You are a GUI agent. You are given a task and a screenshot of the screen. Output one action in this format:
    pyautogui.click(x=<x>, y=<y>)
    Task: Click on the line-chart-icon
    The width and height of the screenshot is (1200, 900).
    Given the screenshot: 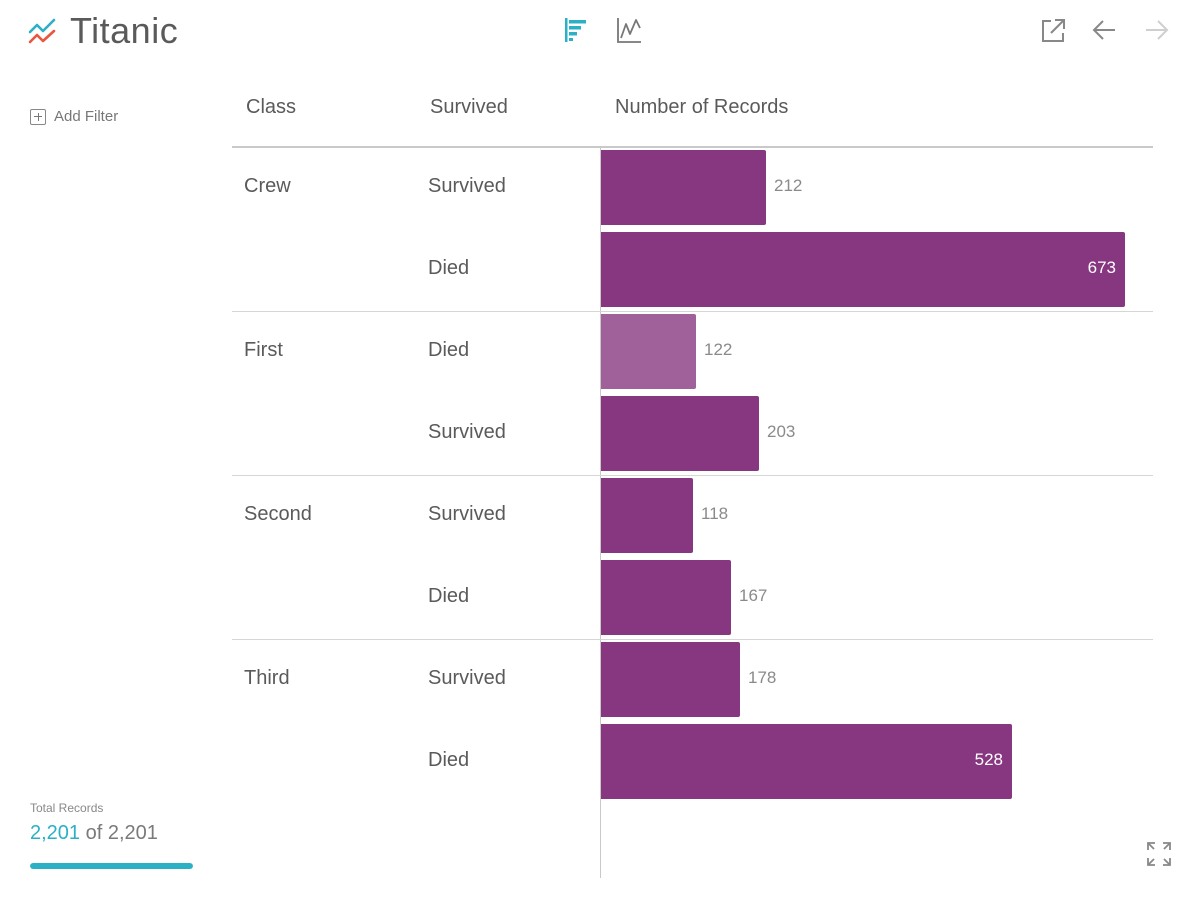 What is the action you would take?
    pyautogui.click(x=629, y=32)
    